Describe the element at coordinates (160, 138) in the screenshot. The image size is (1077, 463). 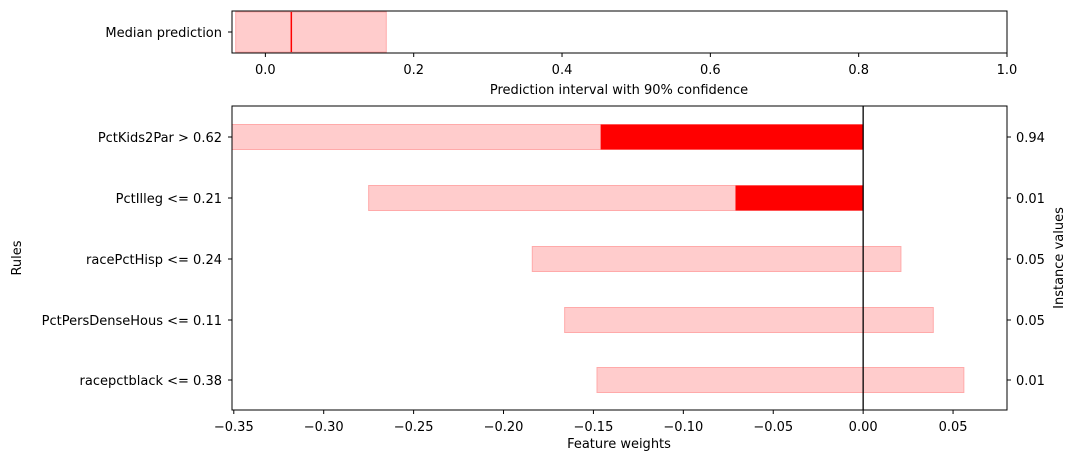
I see `rule-label: PctKids2Par > 0.62` at that location.